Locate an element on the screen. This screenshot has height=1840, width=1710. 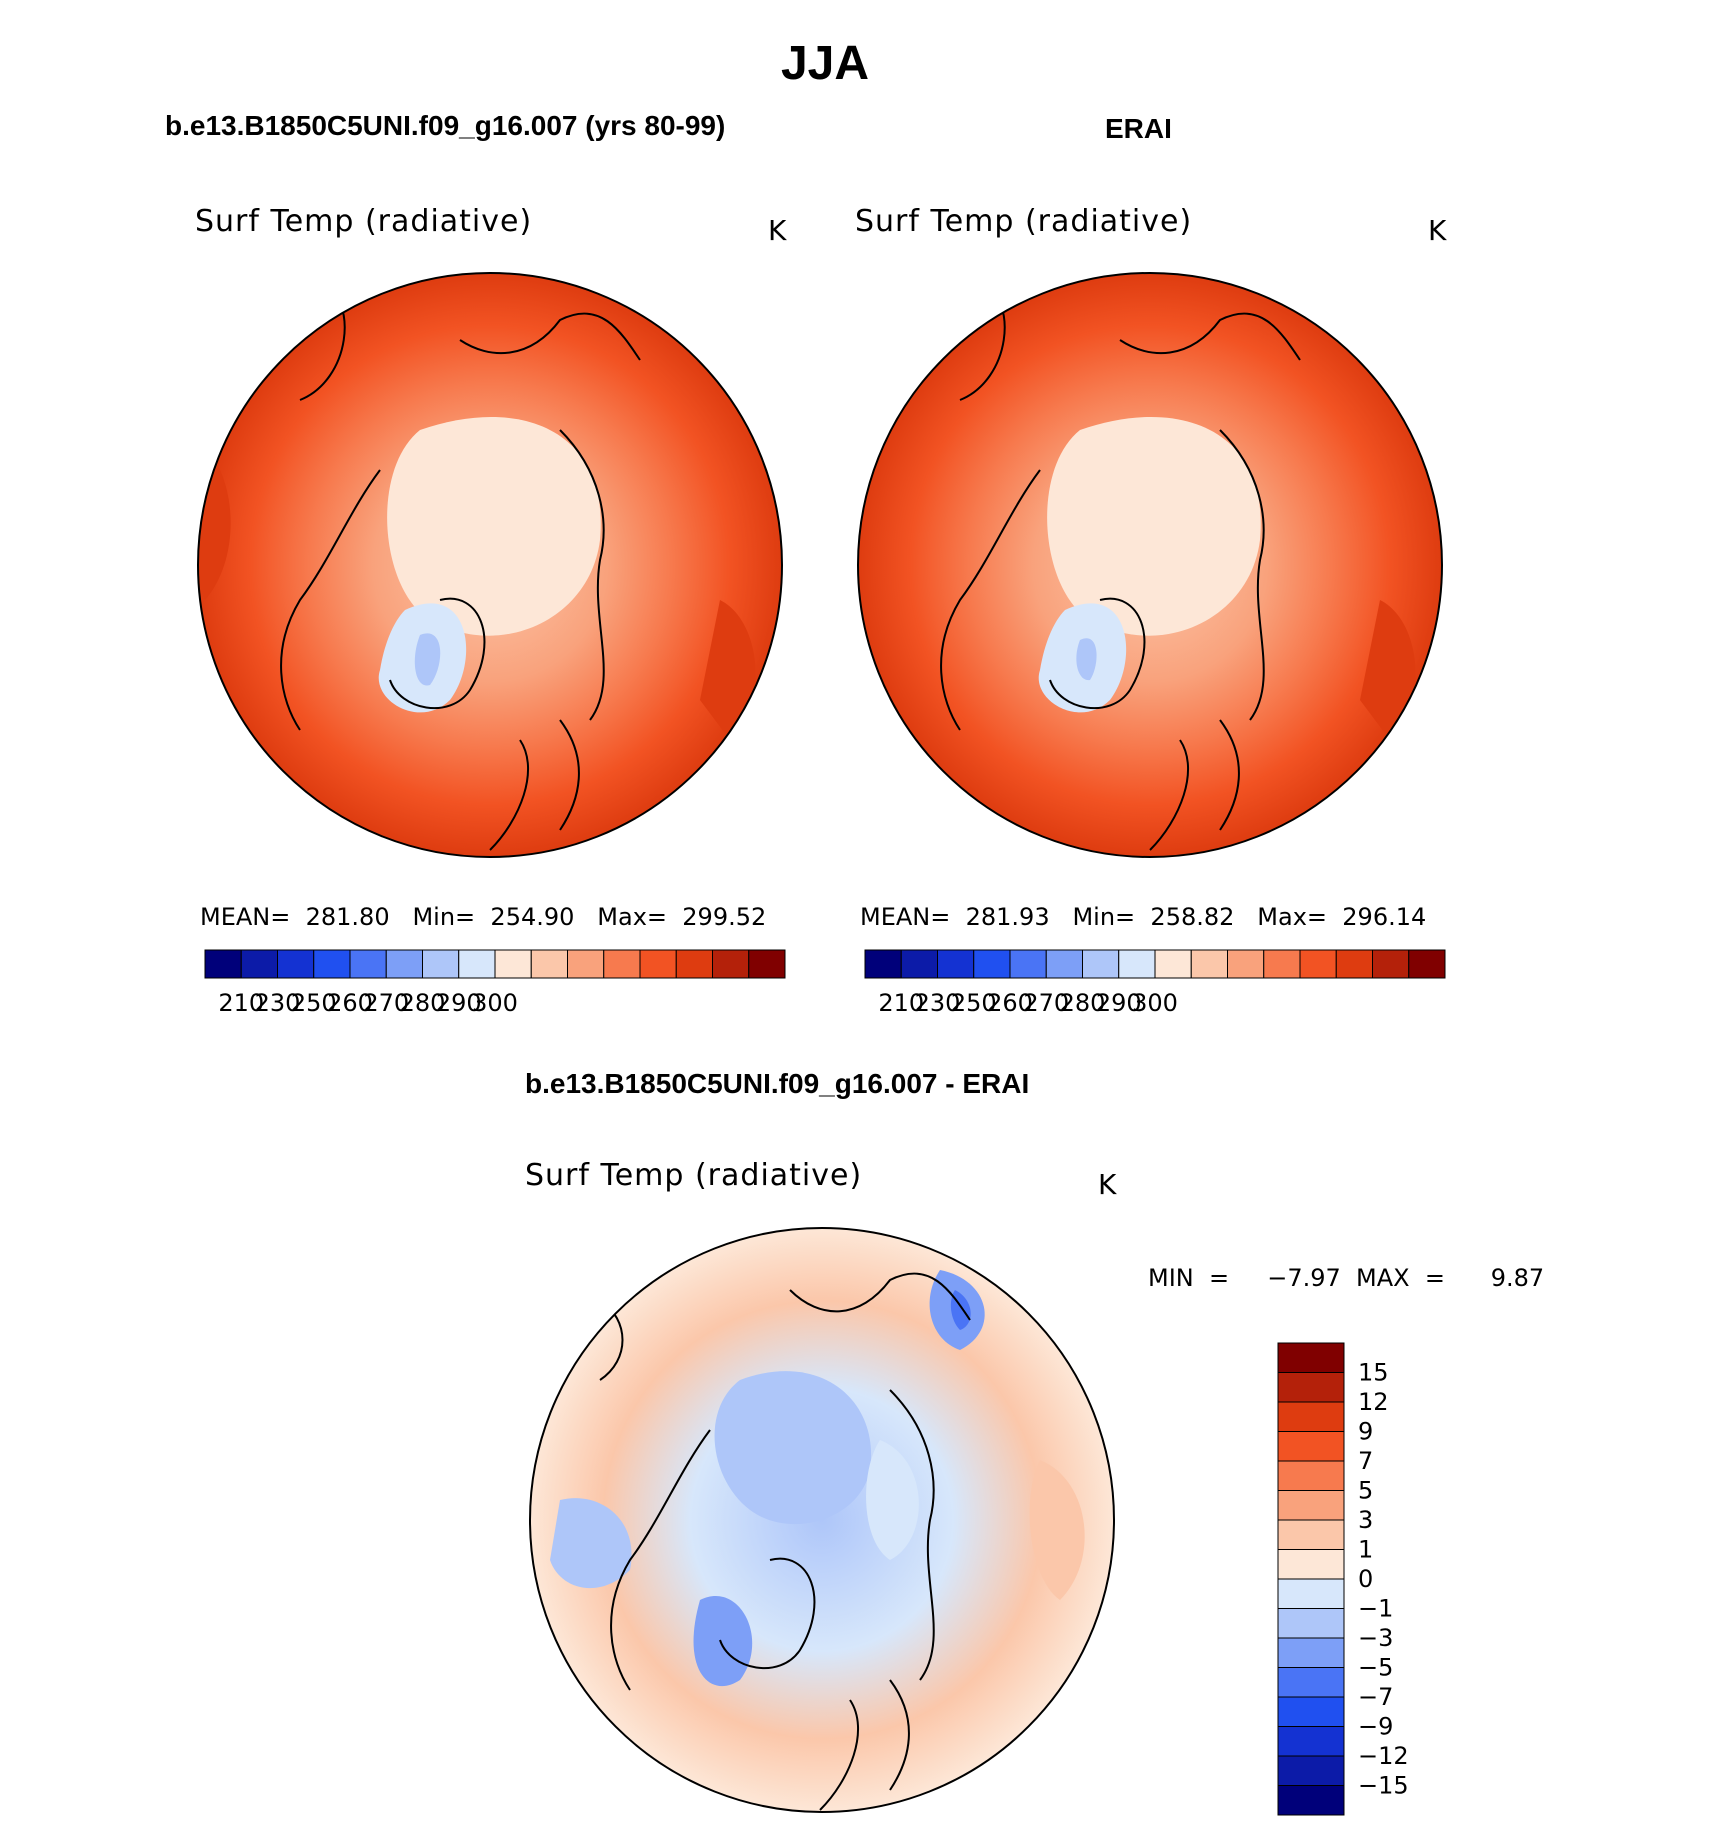
model-colorbar-tick-label: 230 is located at coordinates (278, 1003).